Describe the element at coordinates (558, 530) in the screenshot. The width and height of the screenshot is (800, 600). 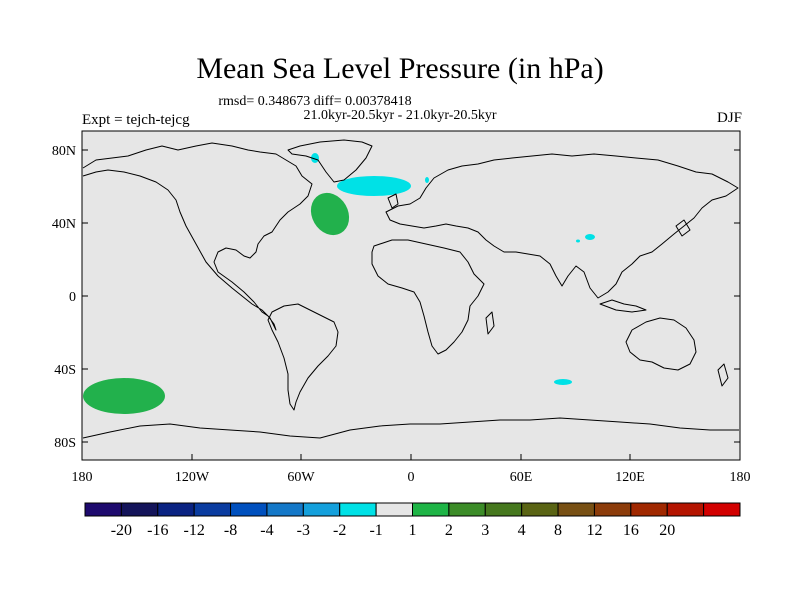
I see `colorbar-label: 8` at that location.